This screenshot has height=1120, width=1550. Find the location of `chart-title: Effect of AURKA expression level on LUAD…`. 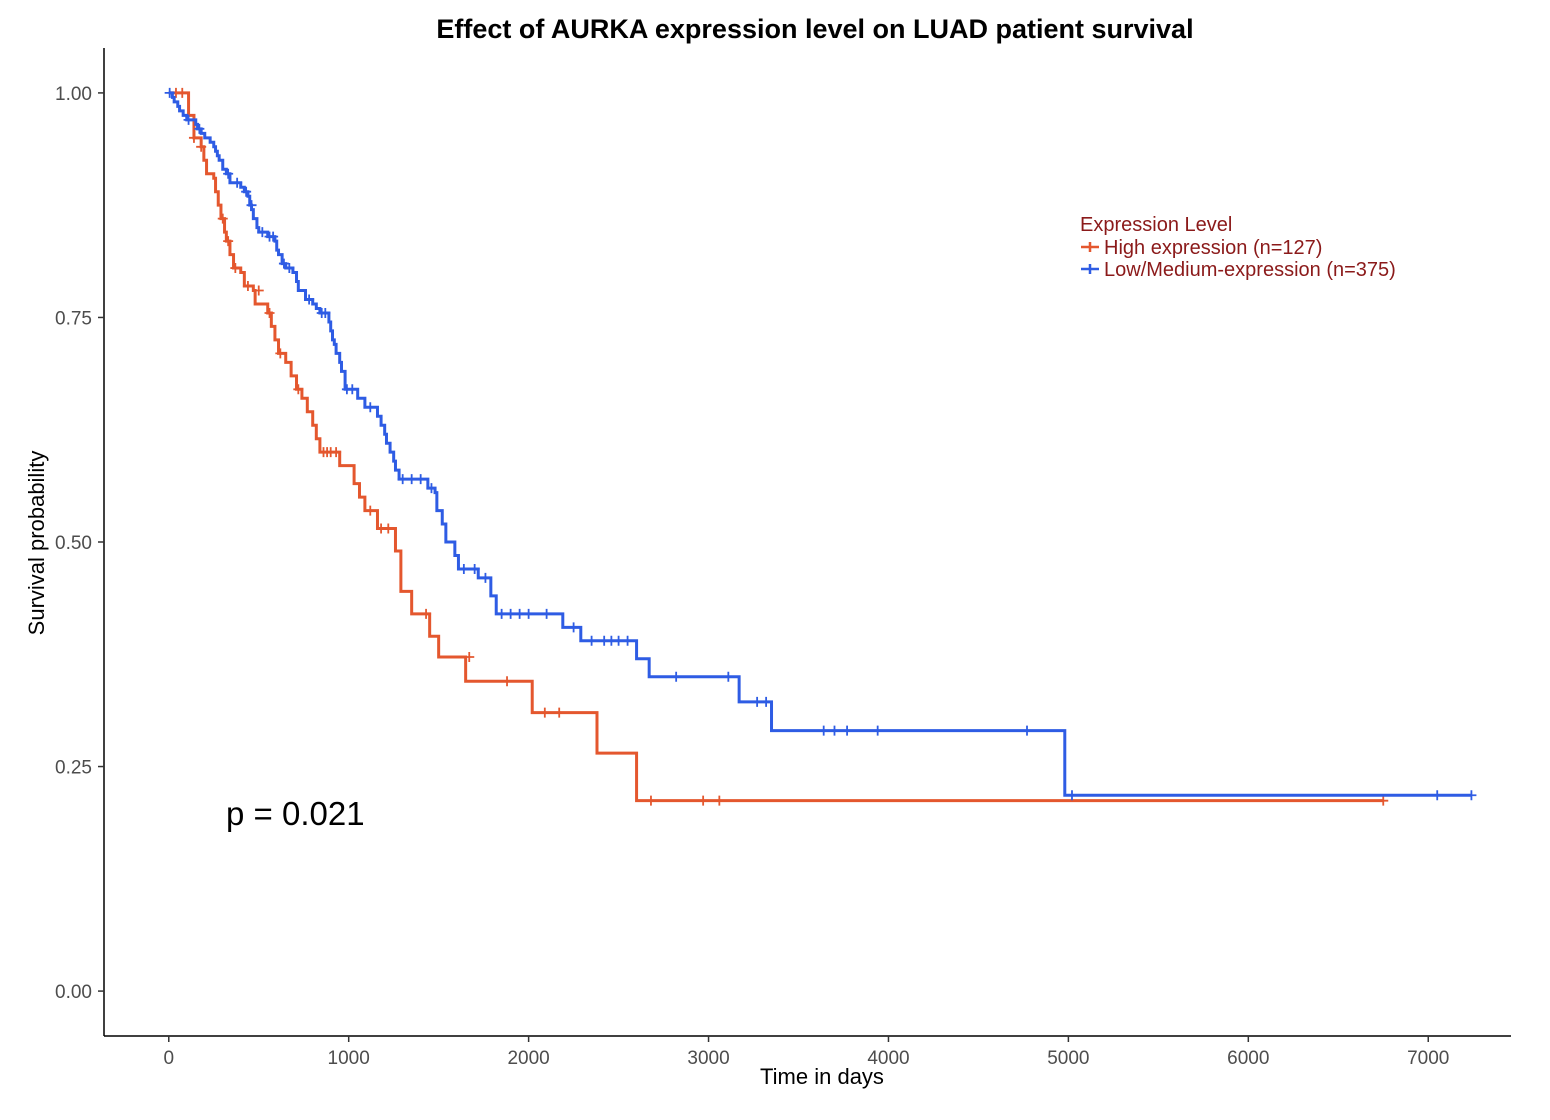

chart-title: Effect of AURKA expression level on LUAD… is located at coordinates (814, 29).